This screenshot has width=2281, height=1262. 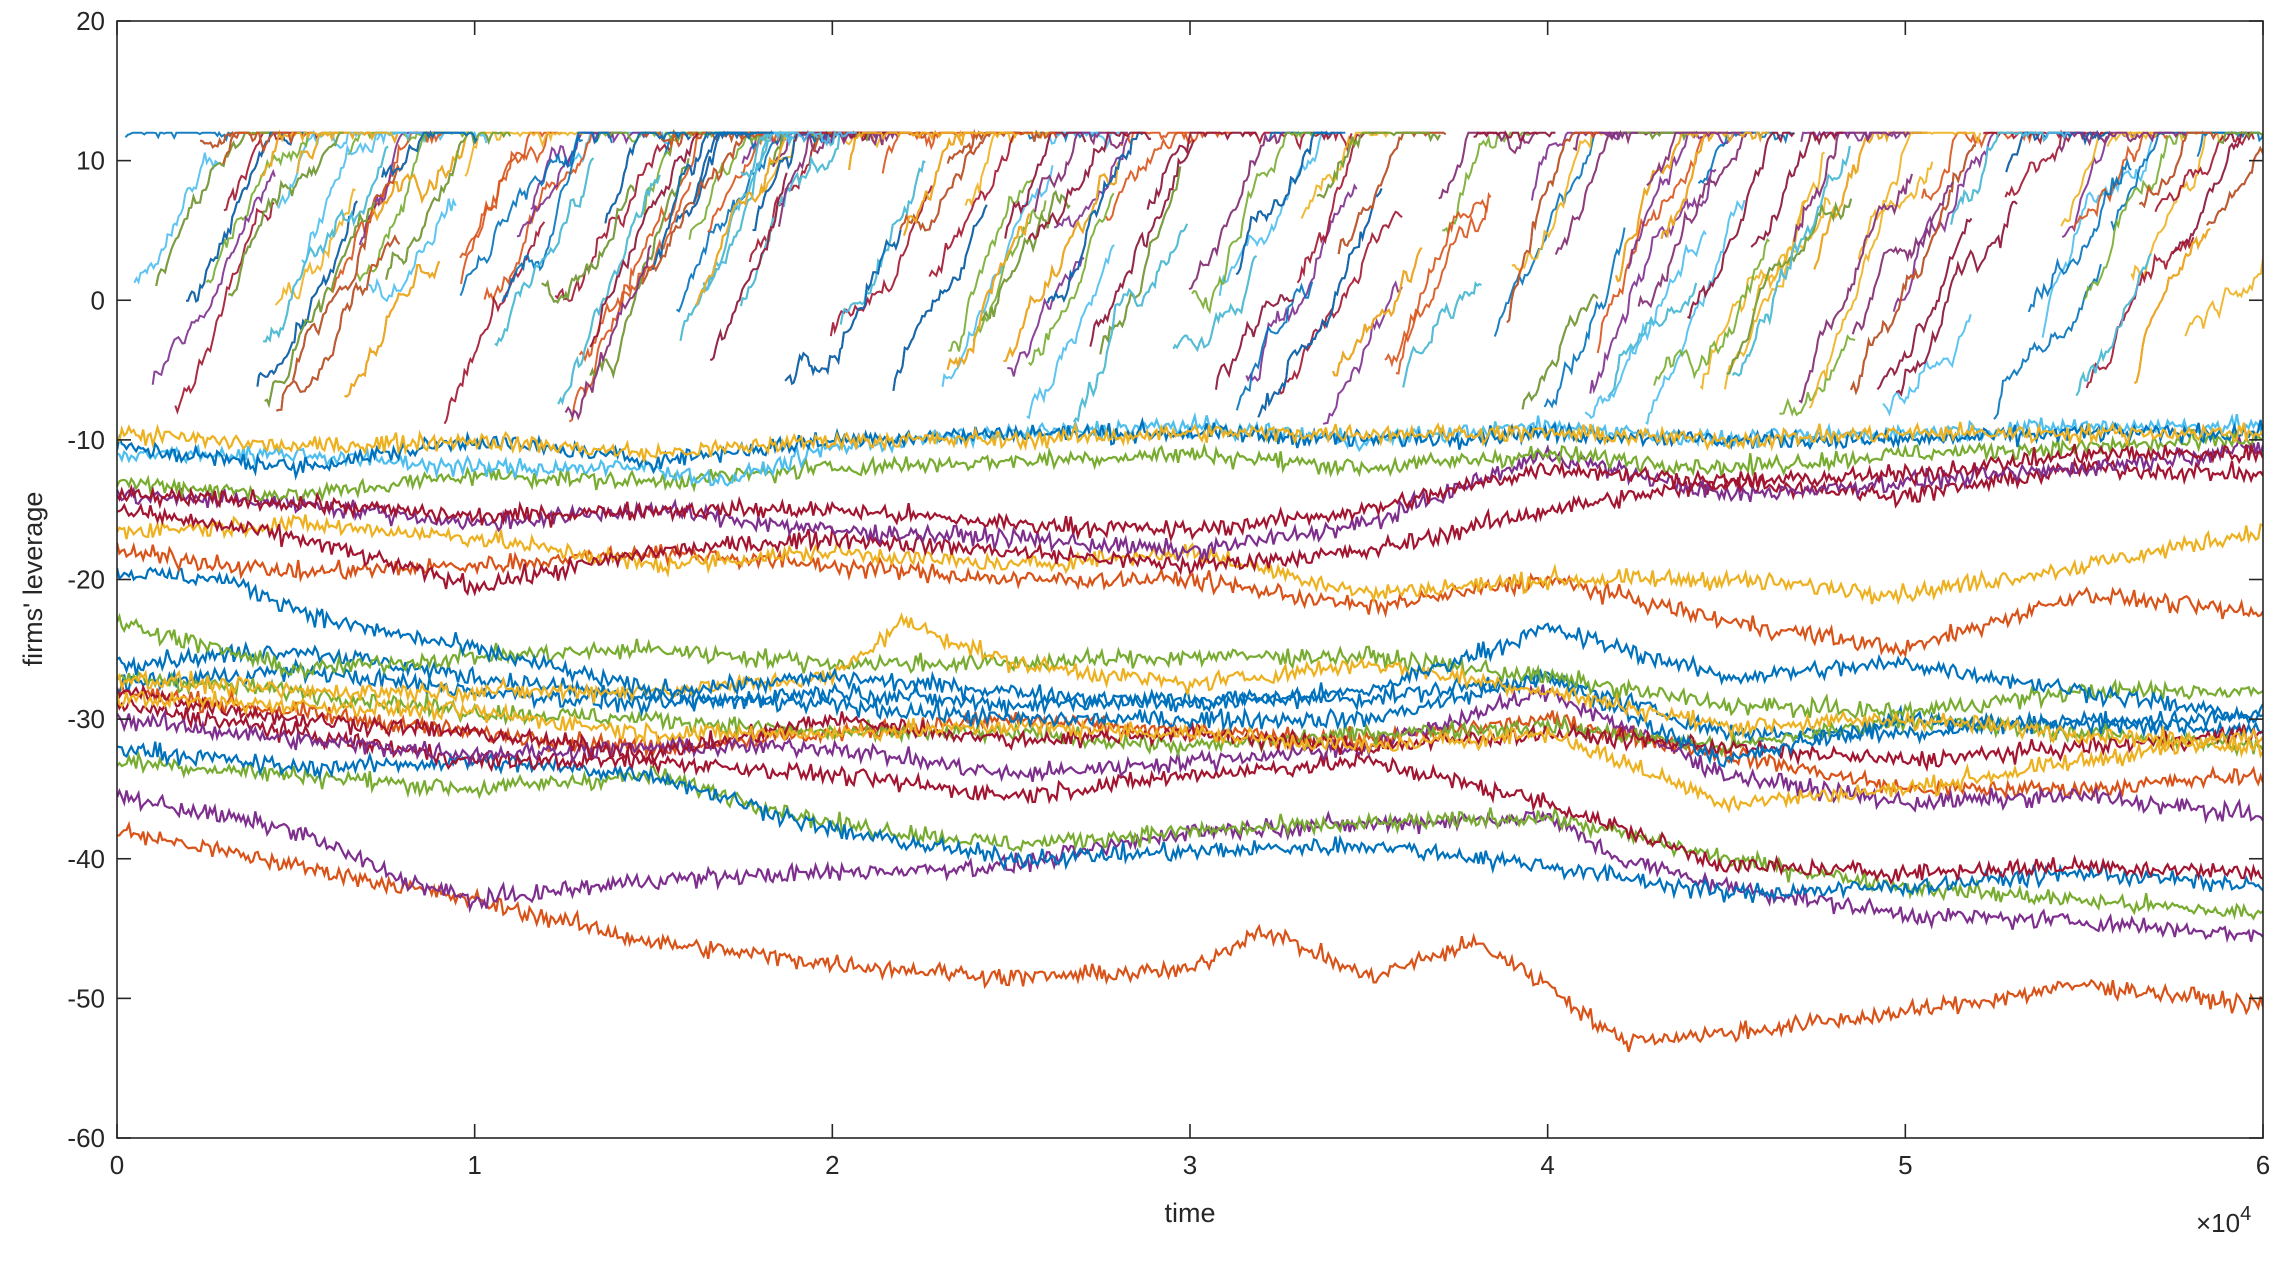 What do you see at coordinates (33, 579) in the screenshot?
I see `y-axis-label: firms' leverage` at bounding box center [33, 579].